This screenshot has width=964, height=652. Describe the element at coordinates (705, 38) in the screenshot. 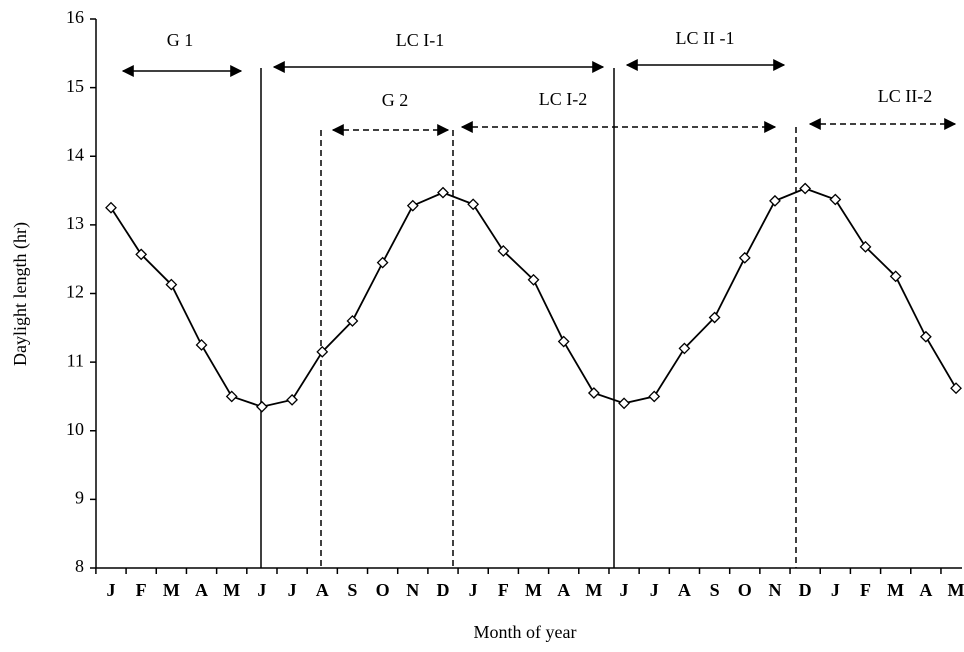

I see `annotation: LC II -1` at that location.